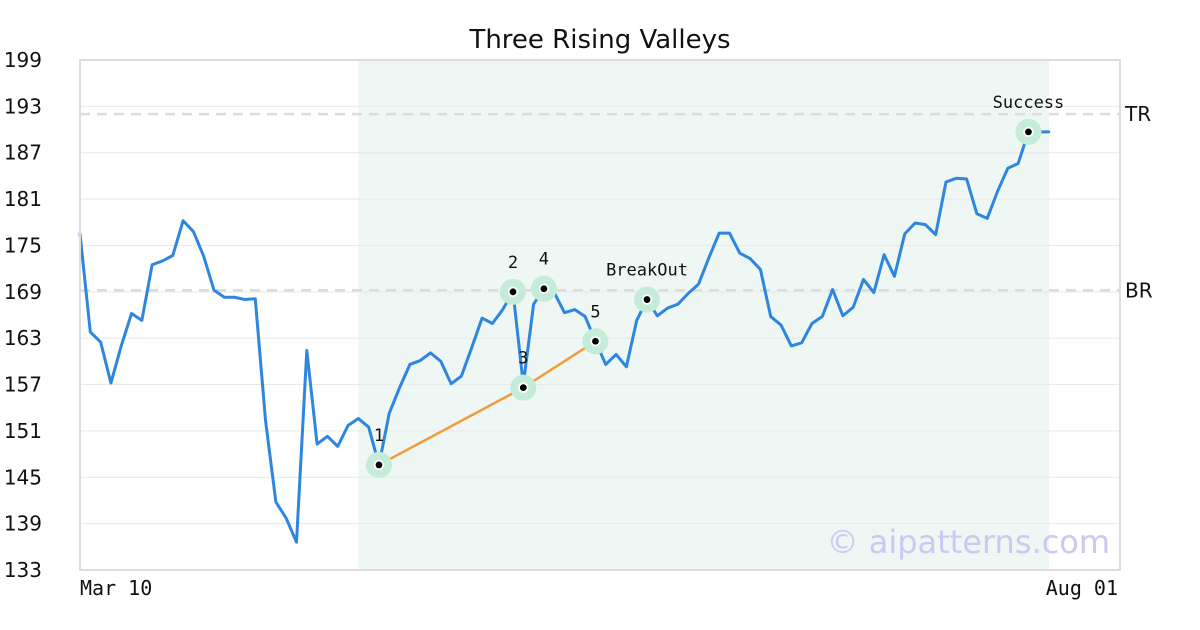 The image size is (1200, 630). Describe the element at coordinates (23, 153) in the screenshot. I see `y-tick-label: 187` at that location.